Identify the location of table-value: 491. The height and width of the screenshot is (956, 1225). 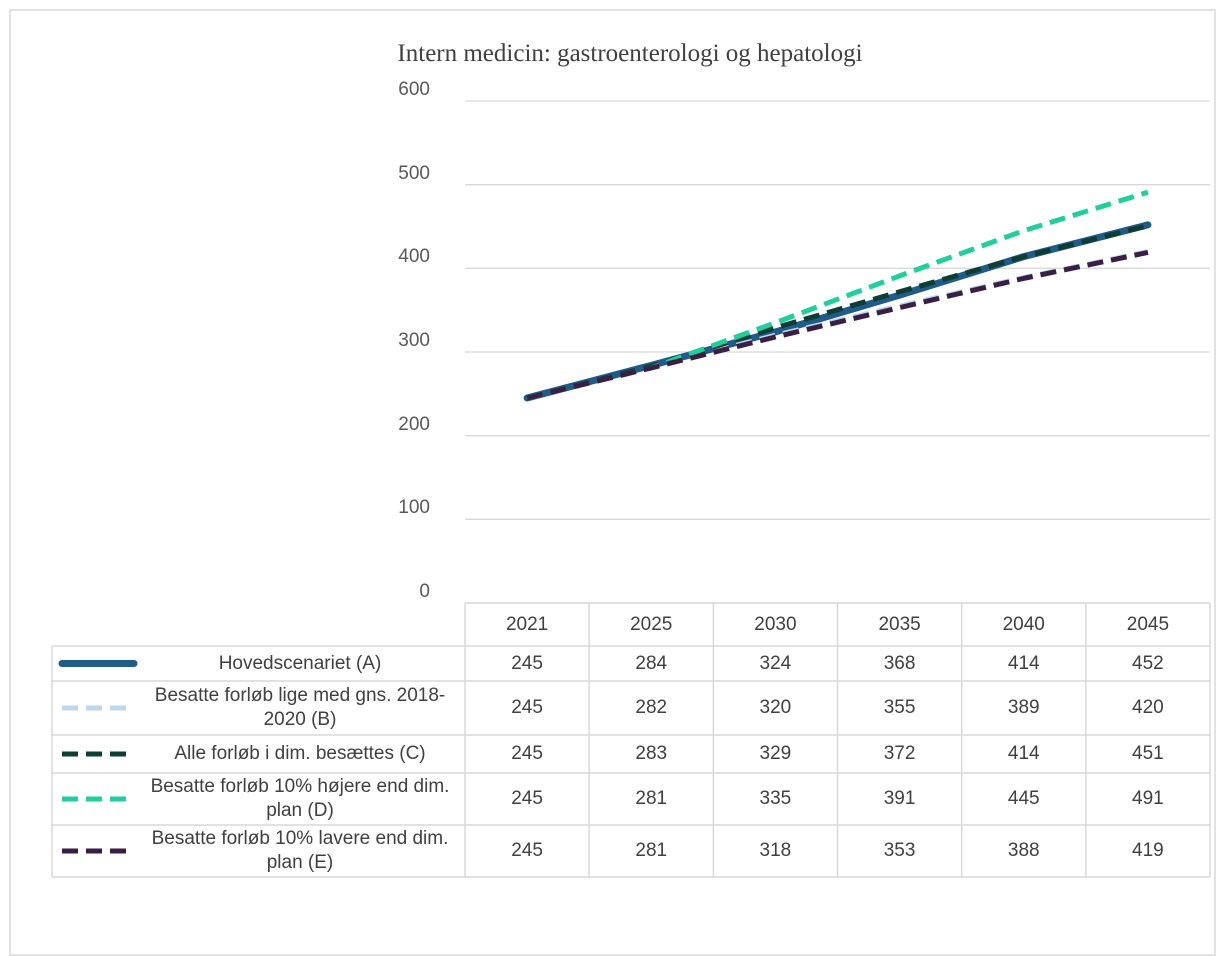
(1148, 798).